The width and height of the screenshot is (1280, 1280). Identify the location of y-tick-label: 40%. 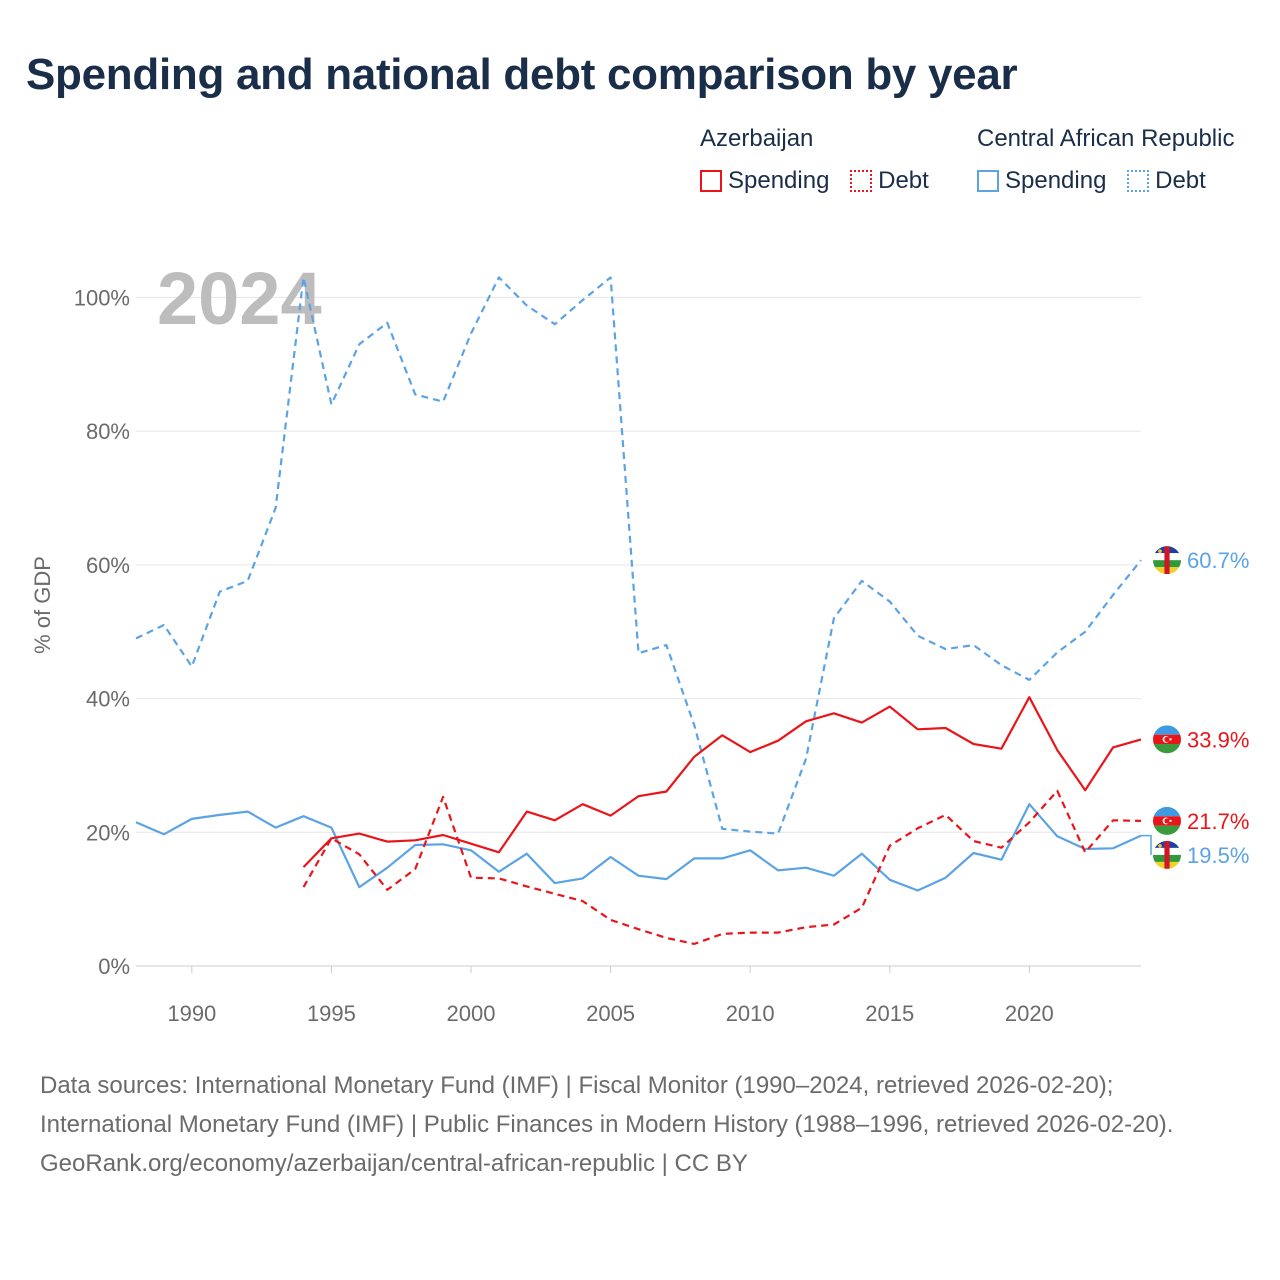
(108, 699).